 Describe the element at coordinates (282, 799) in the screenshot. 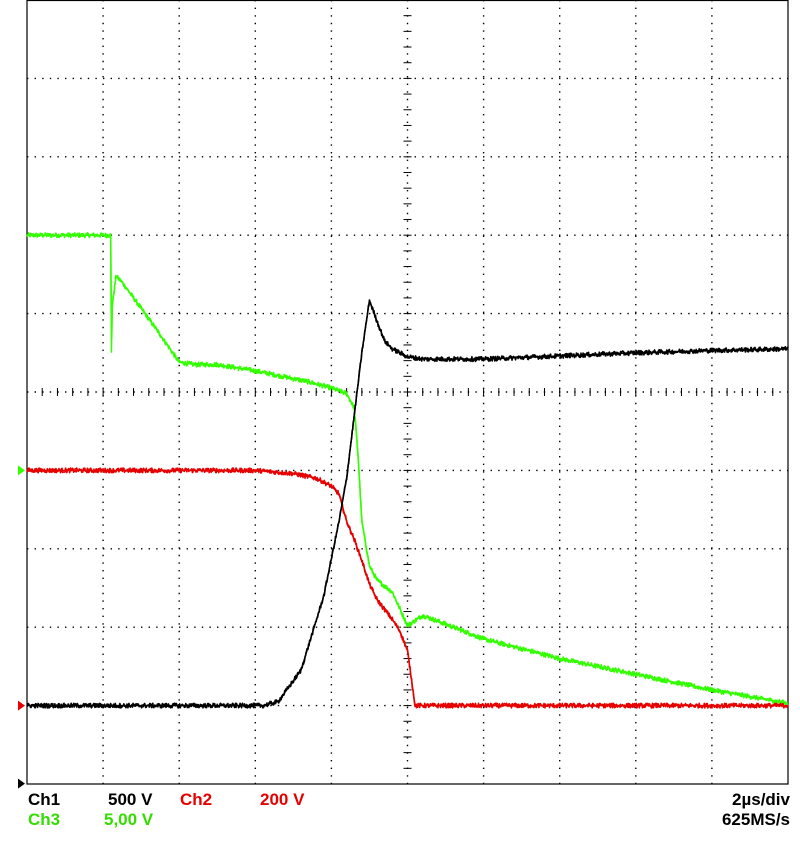

I see `ch2-scale: 200 V` at that location.